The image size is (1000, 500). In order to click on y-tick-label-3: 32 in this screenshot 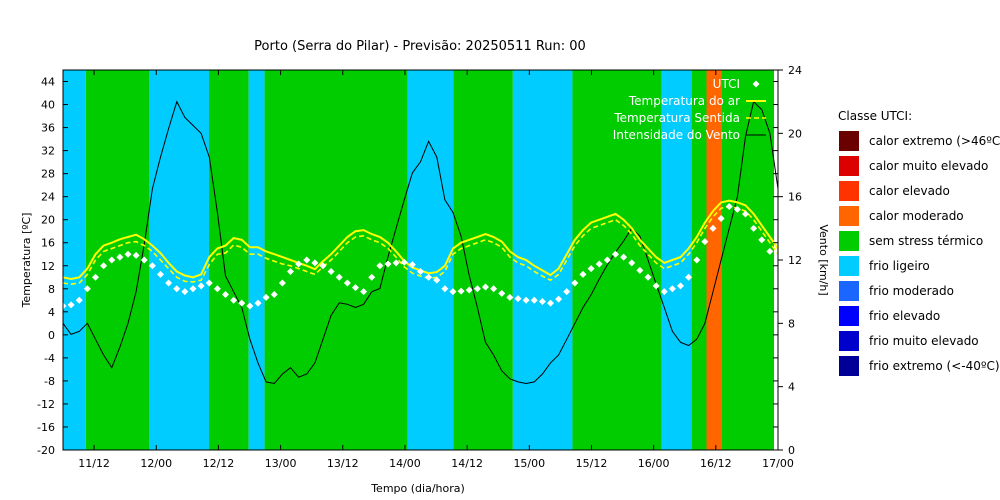, I will do `click(48, 151)`.